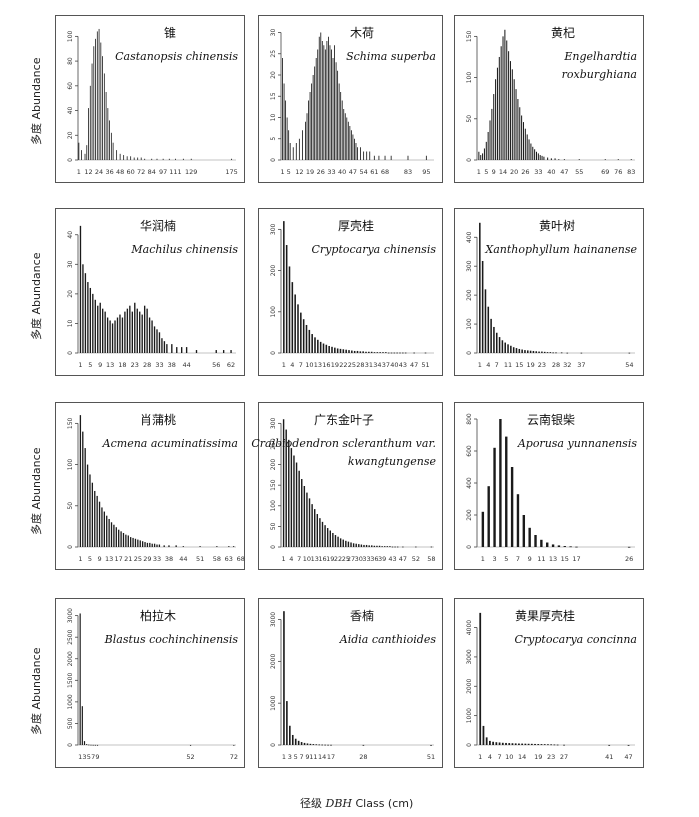 The width and height of the screenshot is (699, 817). Describe the element at coordinates (70, 61) in the screenshot. I see `y-tick-label: 80` at that location.